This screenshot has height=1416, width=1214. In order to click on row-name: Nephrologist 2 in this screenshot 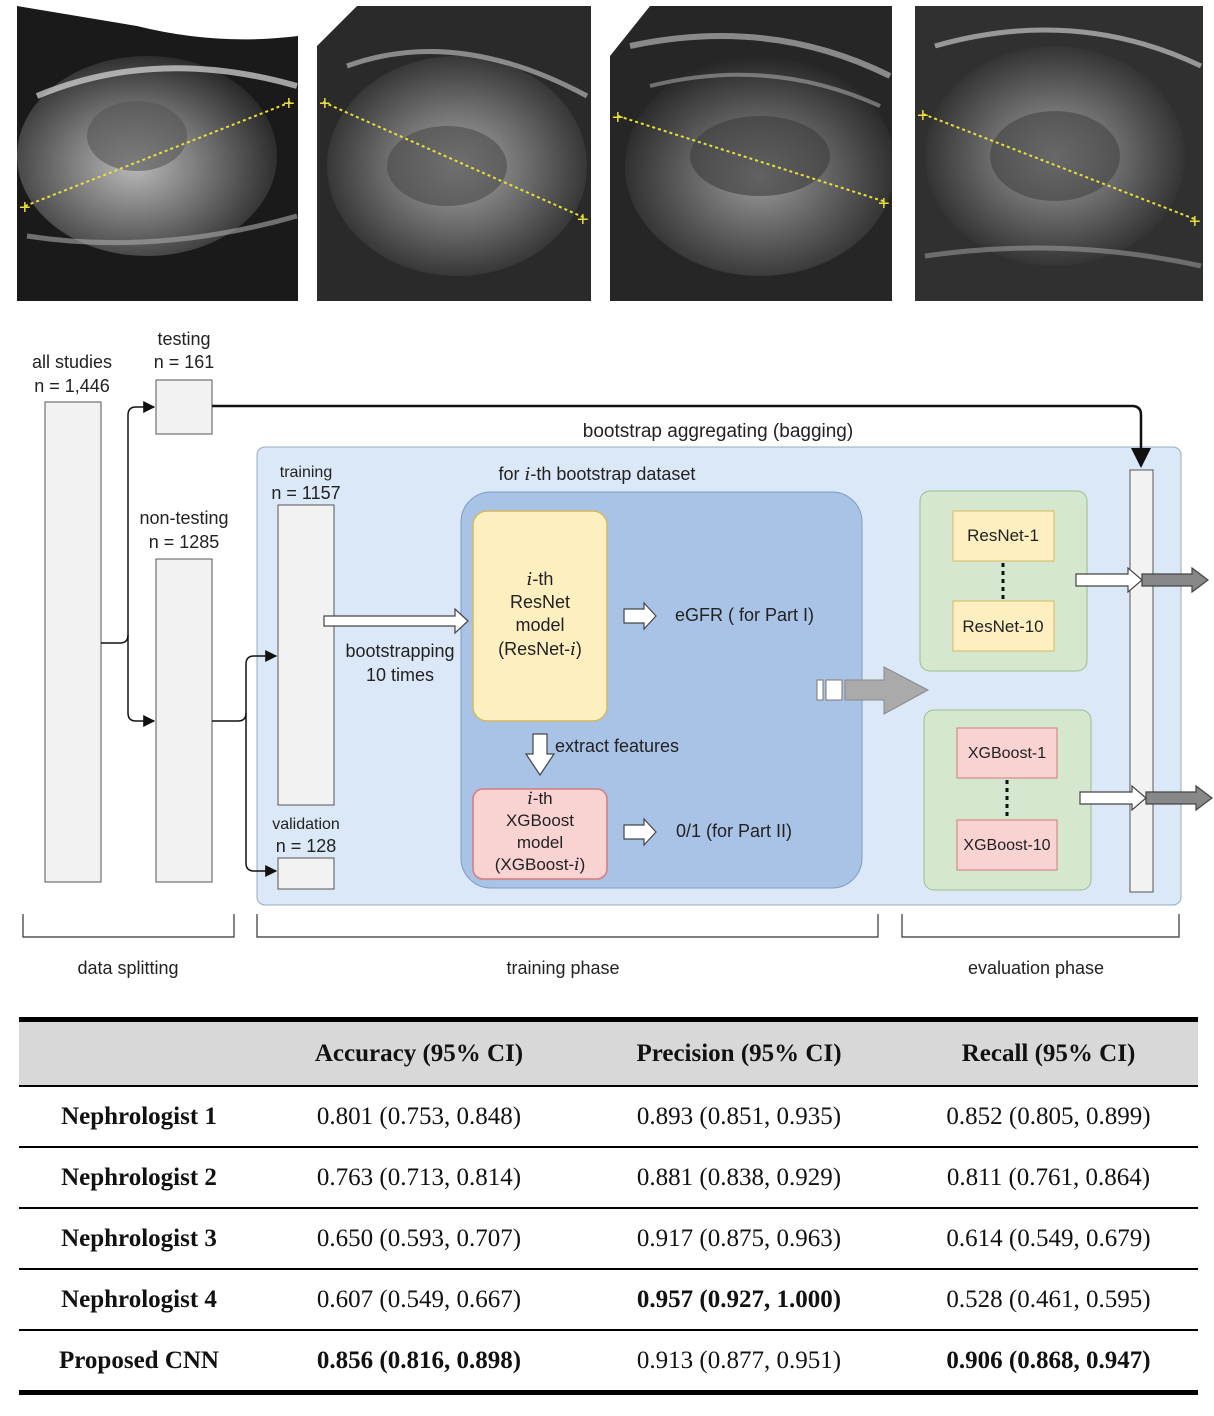, I will do `click(139, 1178)`.